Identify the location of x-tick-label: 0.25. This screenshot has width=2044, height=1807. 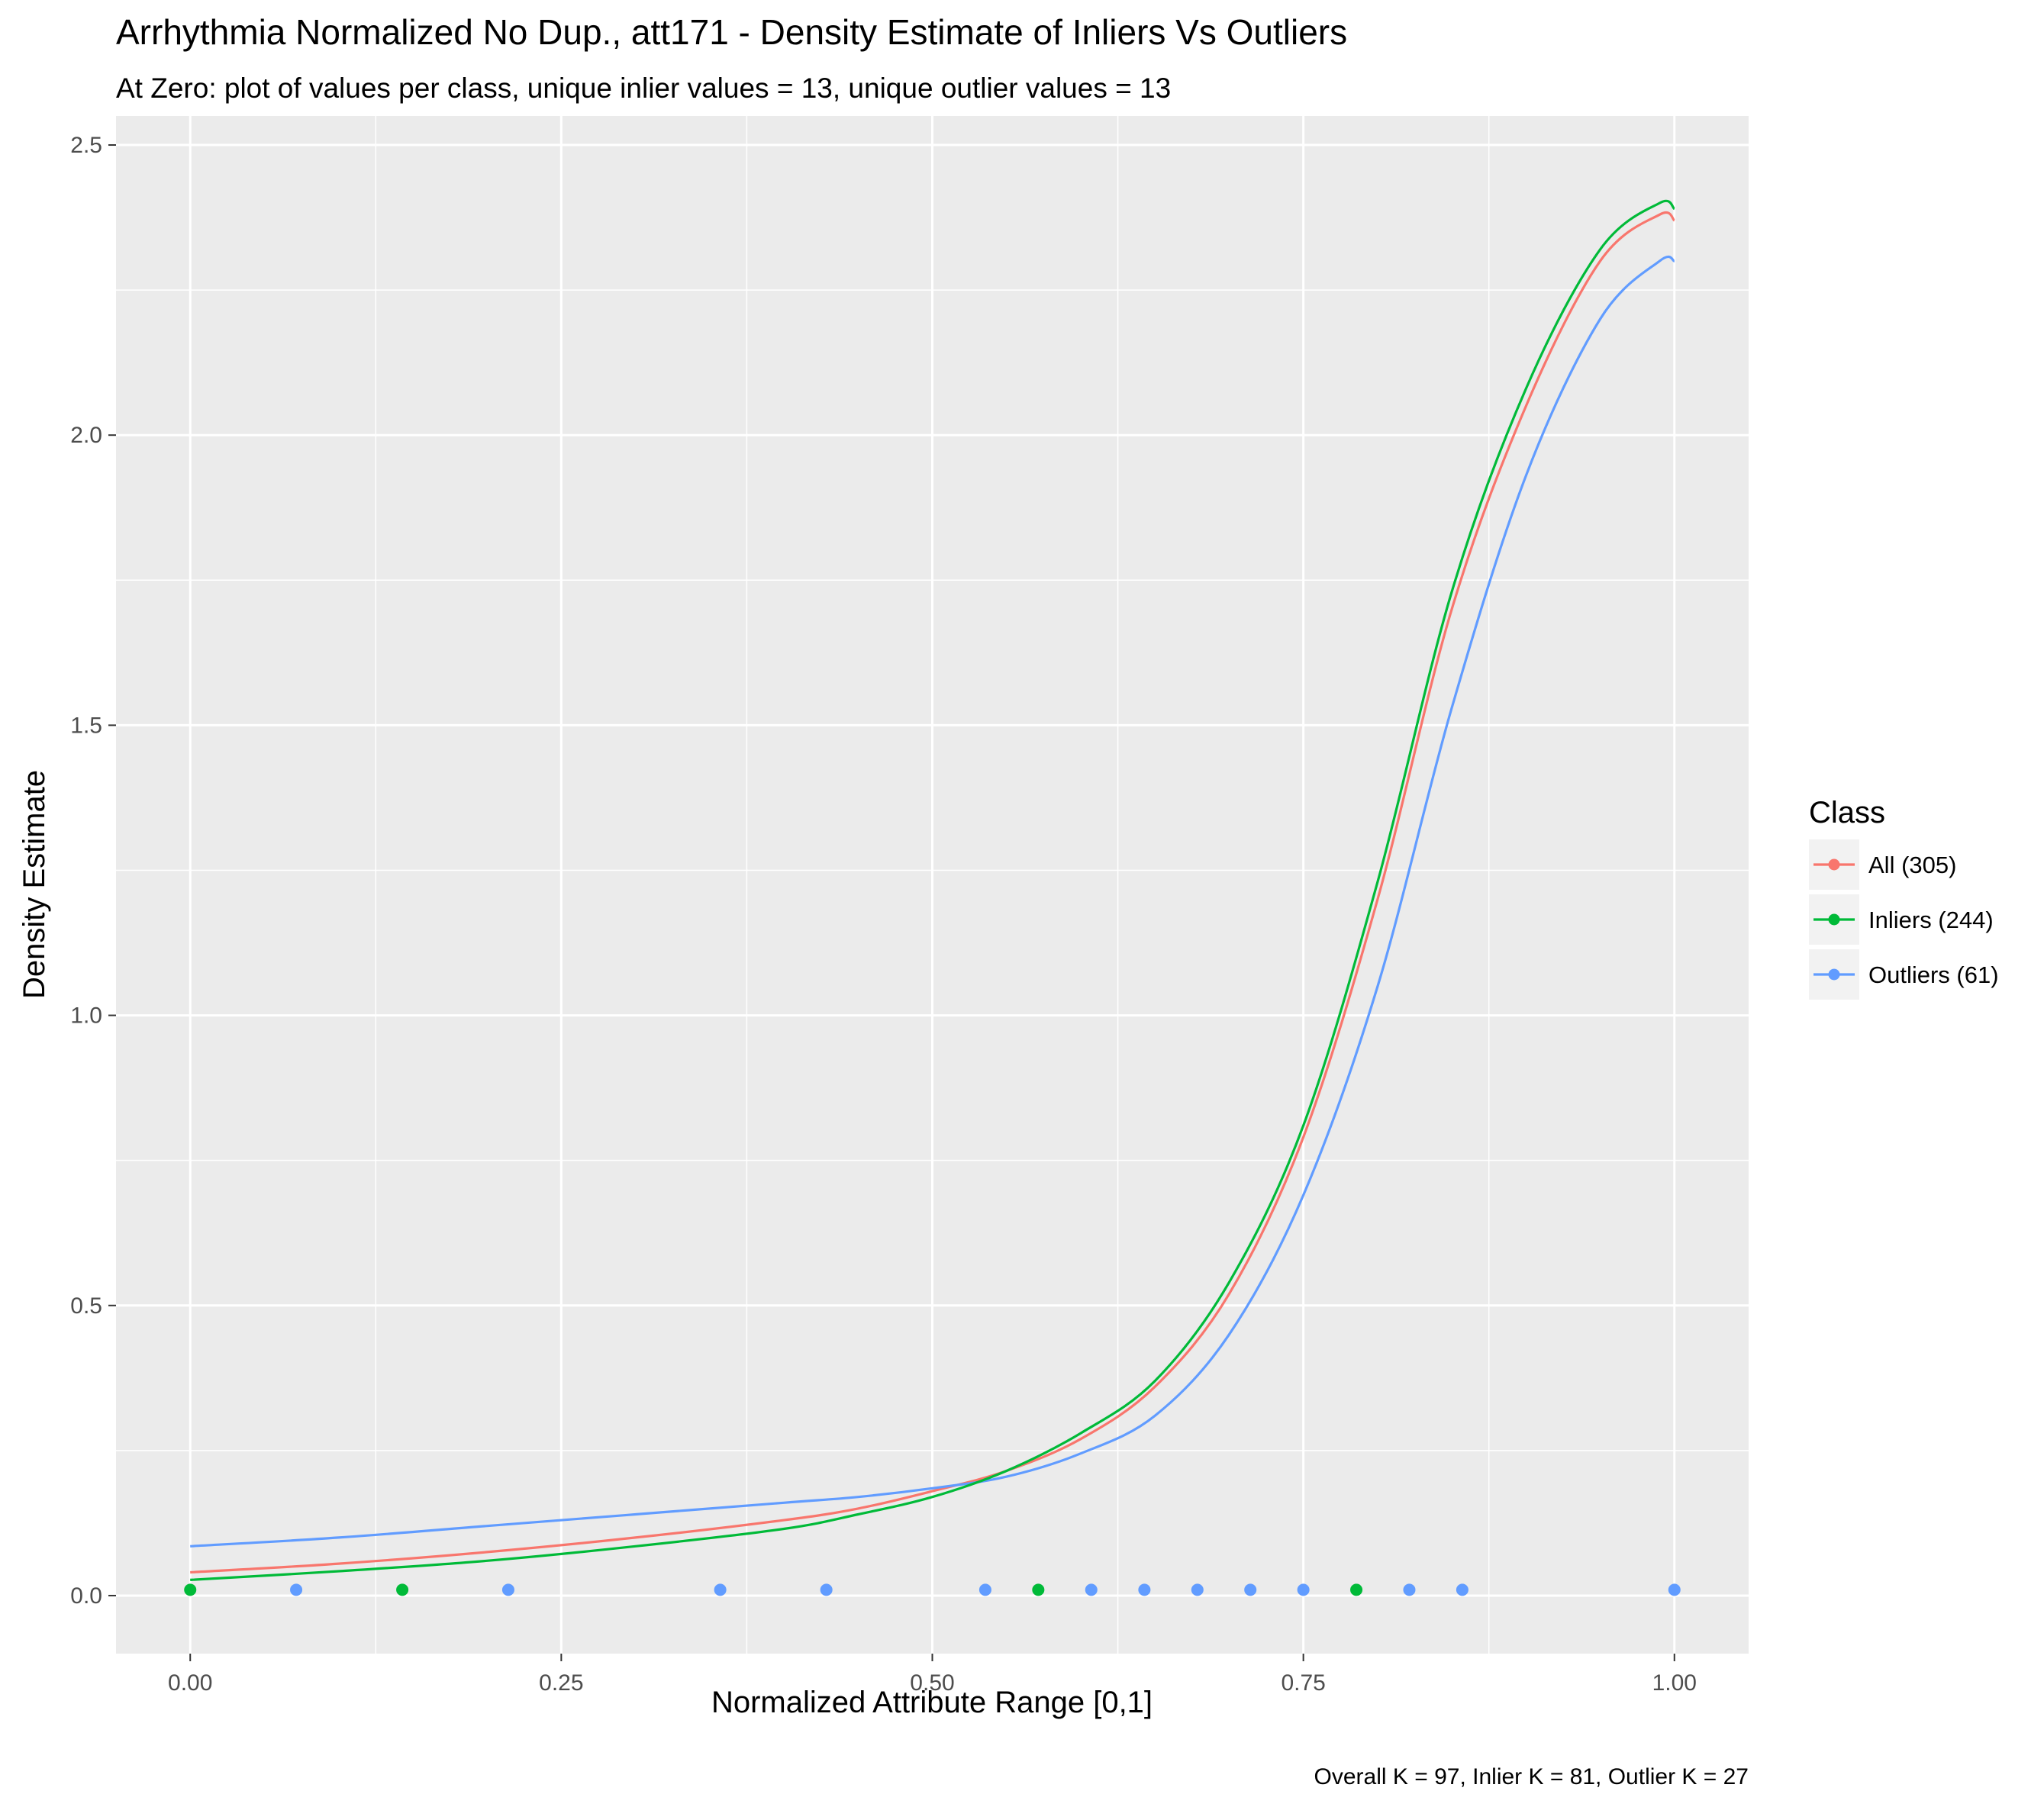
(561, 1683).